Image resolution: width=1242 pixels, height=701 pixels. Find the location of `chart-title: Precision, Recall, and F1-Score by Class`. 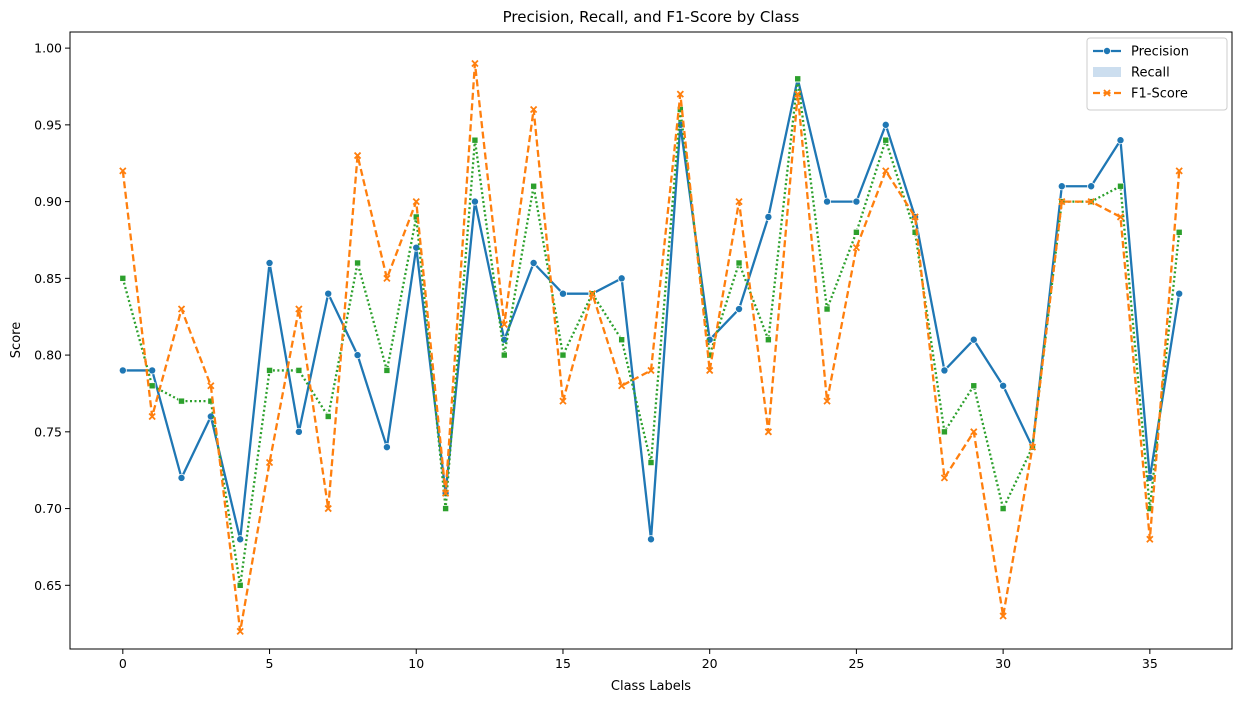

chart-title: Precision, Recall, and F1-Score by Class is located at coordinates (651, 17).